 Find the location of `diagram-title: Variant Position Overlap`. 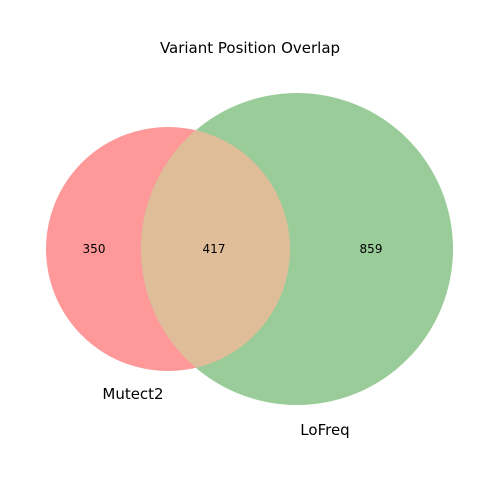

diagram-title: Variant Position Overlap is located at coordinates (250, 48).